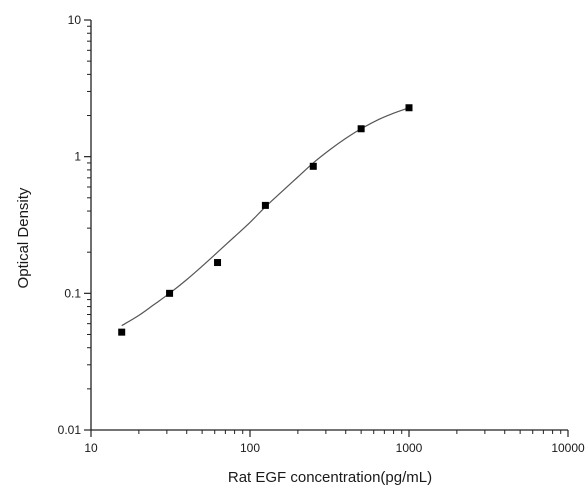 The width and height of the screenshot is (588, 493). Describe the element at coordinates (330, 477) in the screenshot. I see `x-axis-title: Rat EGF concentration(pg/mL)` at that location.